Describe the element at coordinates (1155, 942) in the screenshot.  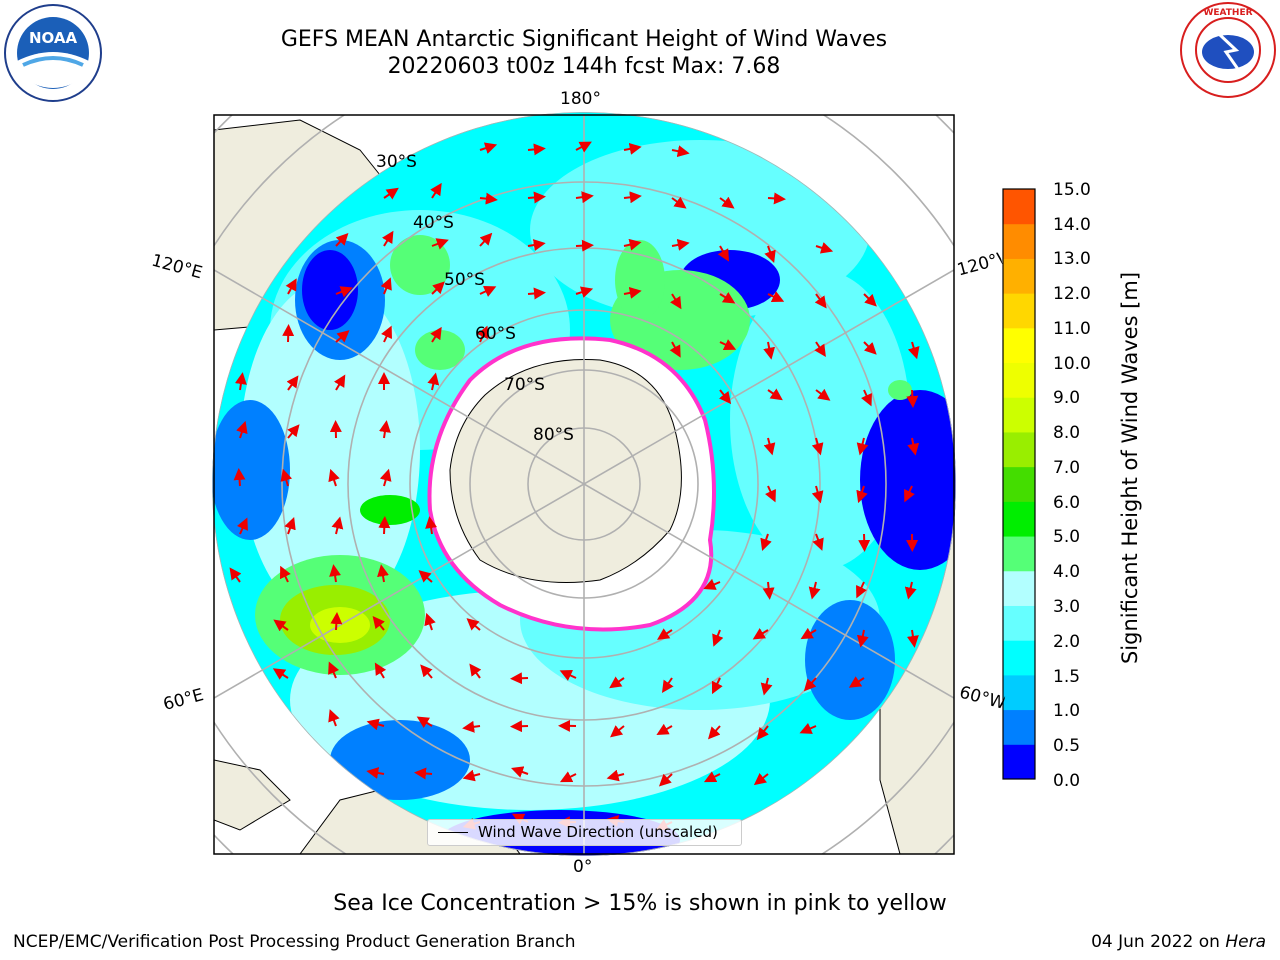
I see `footer-date-text: 04 Jun 2022 on` at that location.